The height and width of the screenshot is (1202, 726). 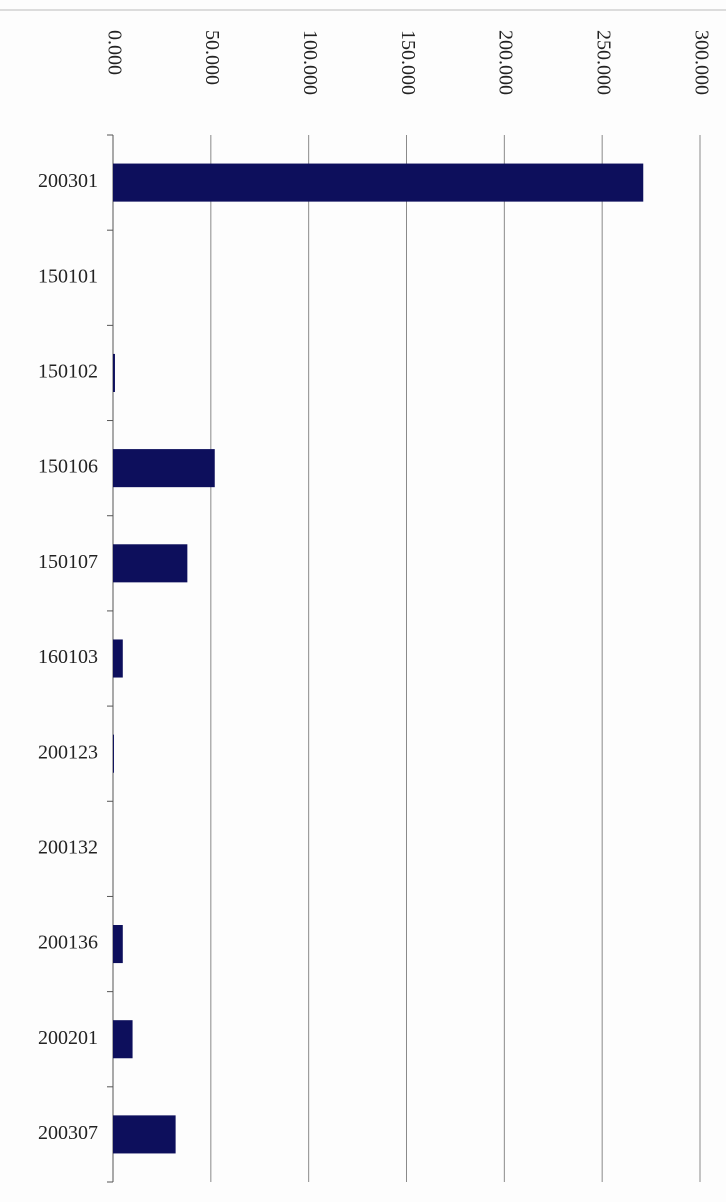 I want to click on y-tick-label: 200301, so click(x=68, y=181).